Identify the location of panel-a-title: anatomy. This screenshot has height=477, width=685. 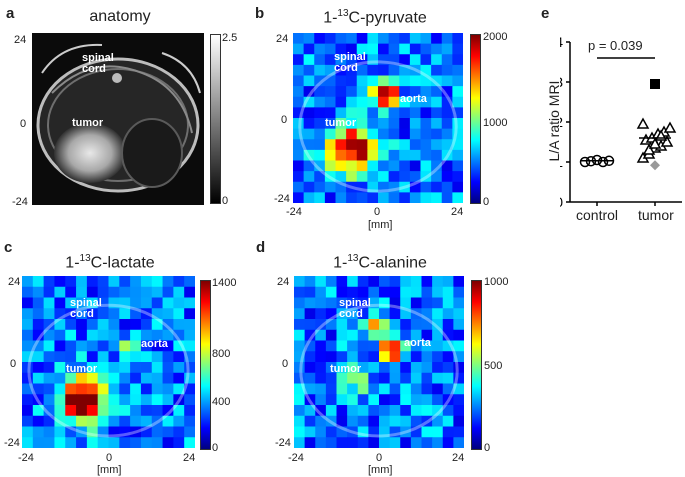
(120, 16).